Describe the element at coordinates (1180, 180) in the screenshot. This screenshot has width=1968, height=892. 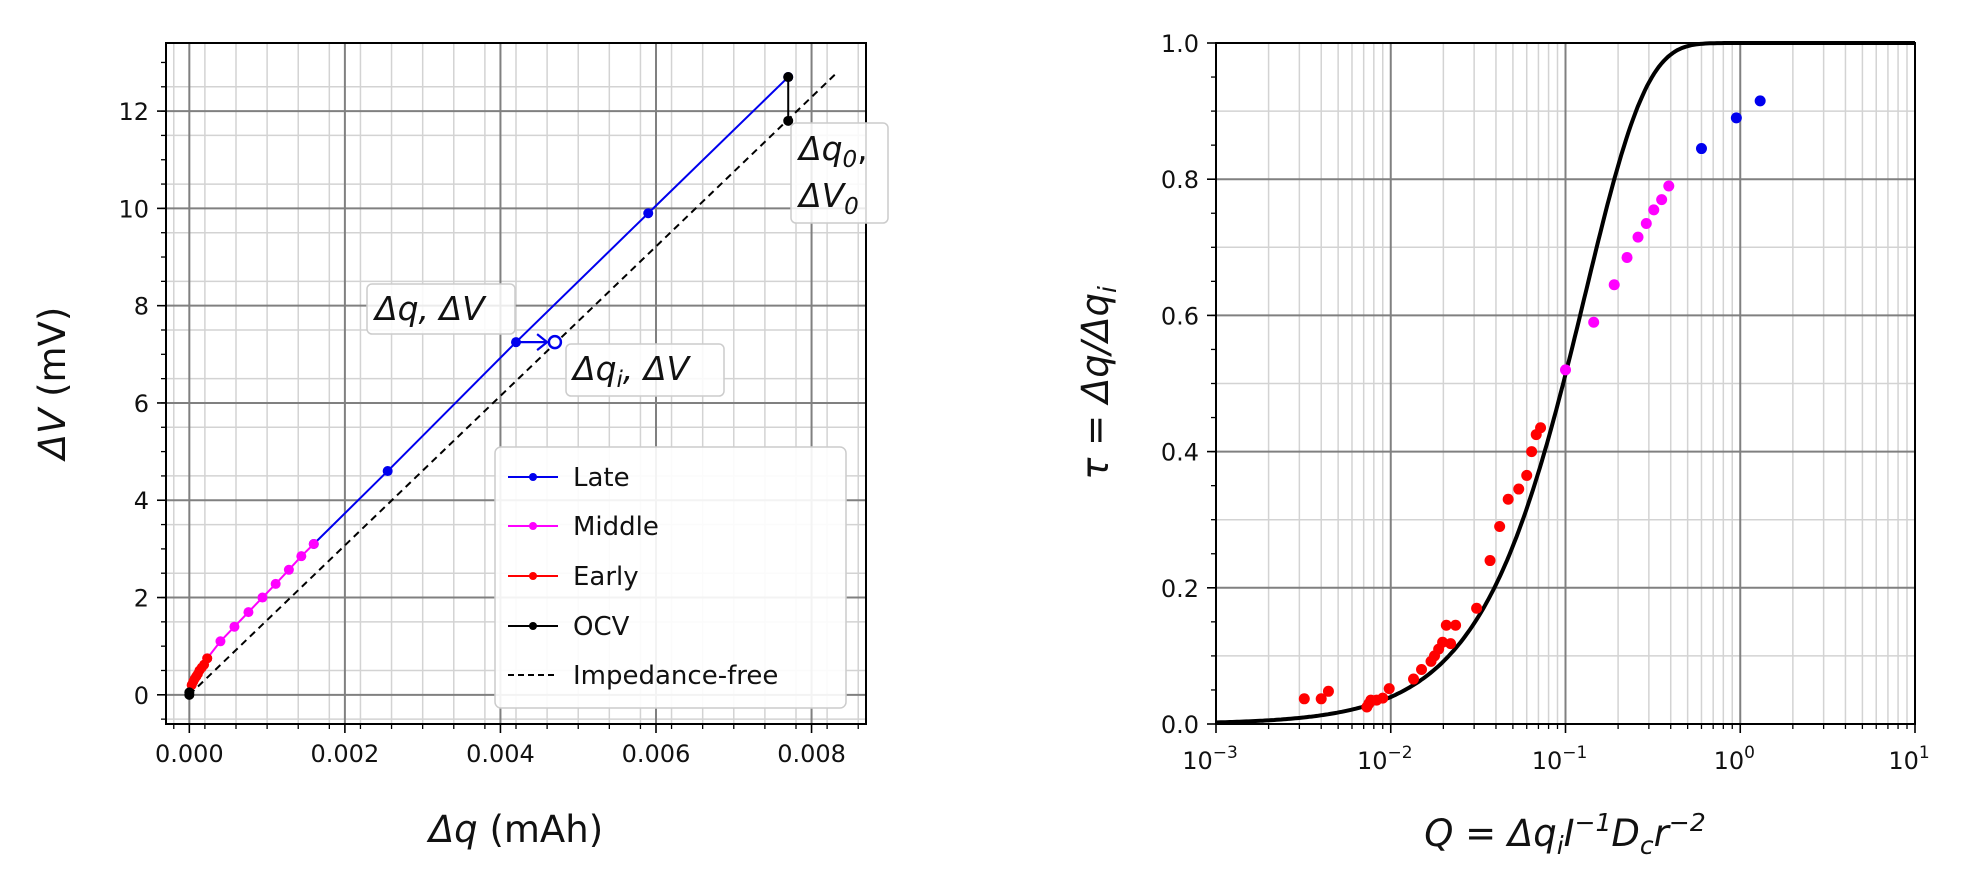
I see `y-tick-label: 0.8` at that location.